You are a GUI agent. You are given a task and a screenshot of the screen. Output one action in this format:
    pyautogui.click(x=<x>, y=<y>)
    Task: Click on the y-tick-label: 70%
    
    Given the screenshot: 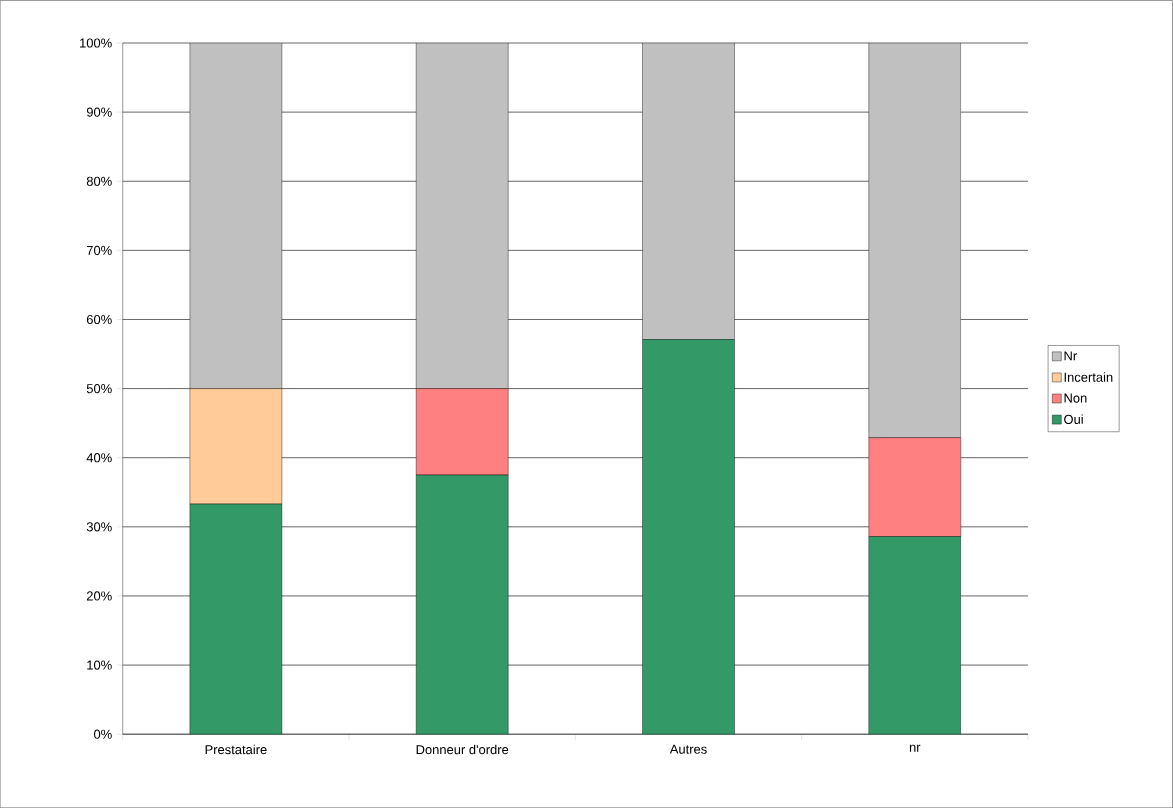 What is the action you would take?
    pyautogui.click(x=99, y=250)
    